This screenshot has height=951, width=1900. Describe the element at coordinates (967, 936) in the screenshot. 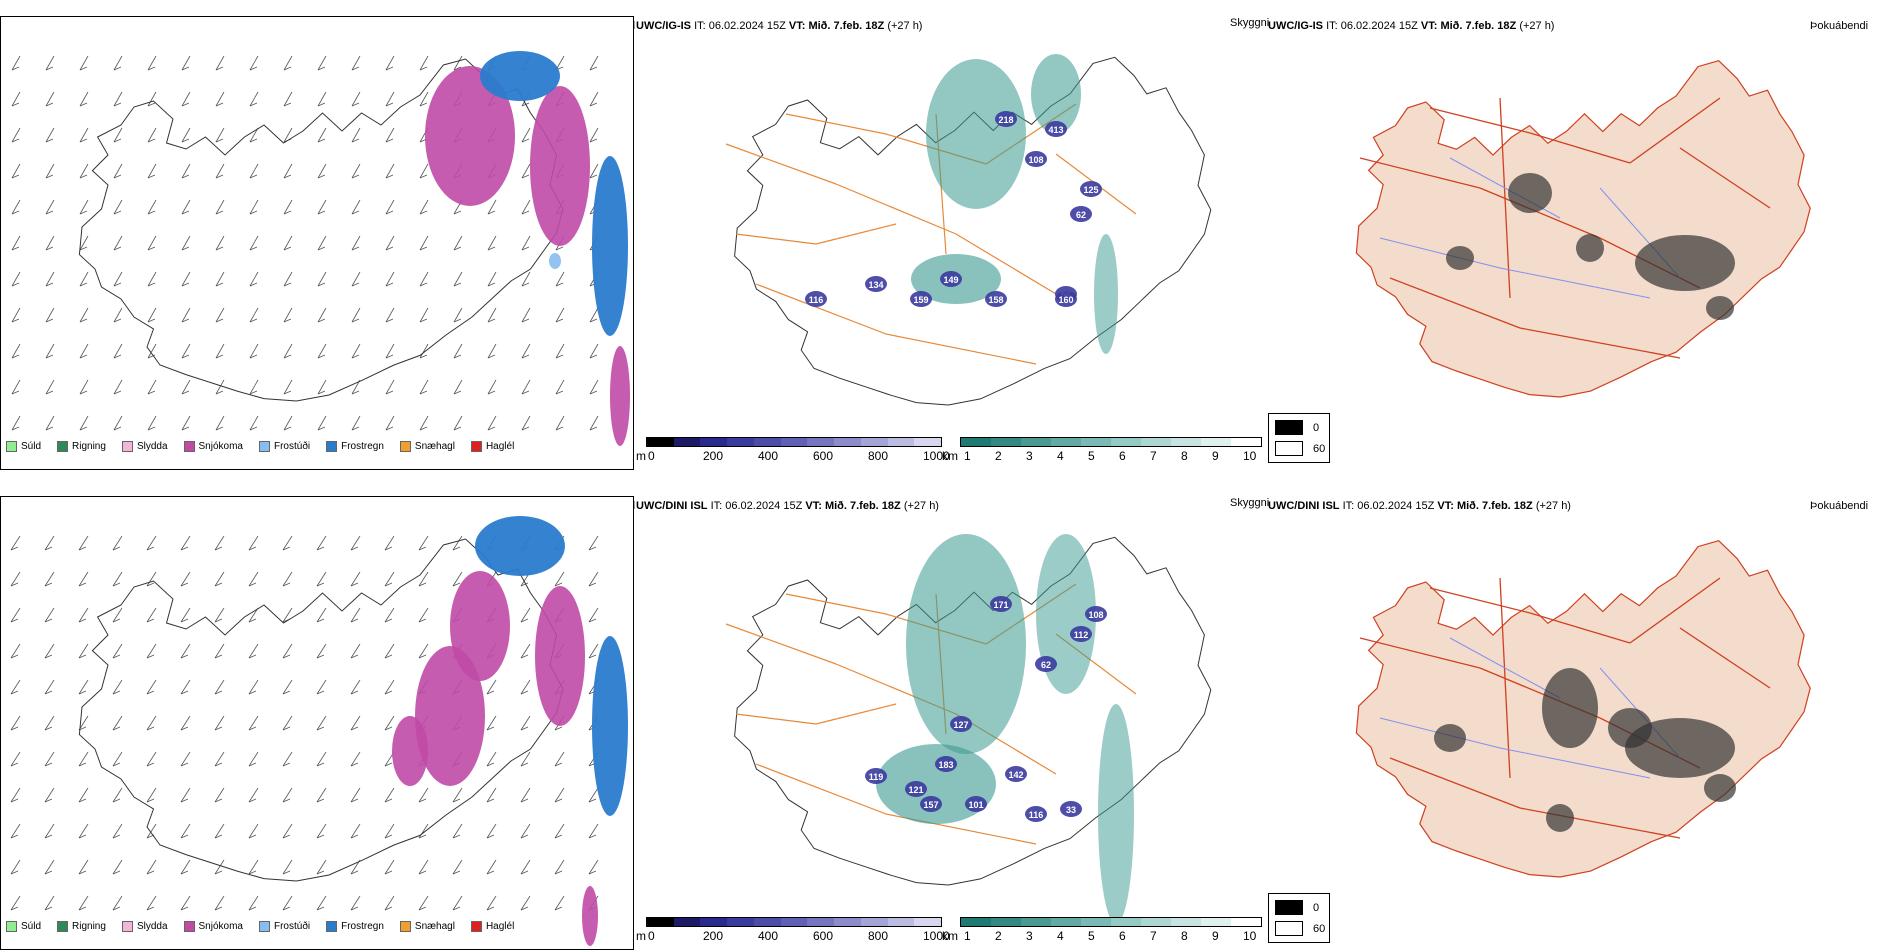

I see `visibility-tick: 1` at that location.